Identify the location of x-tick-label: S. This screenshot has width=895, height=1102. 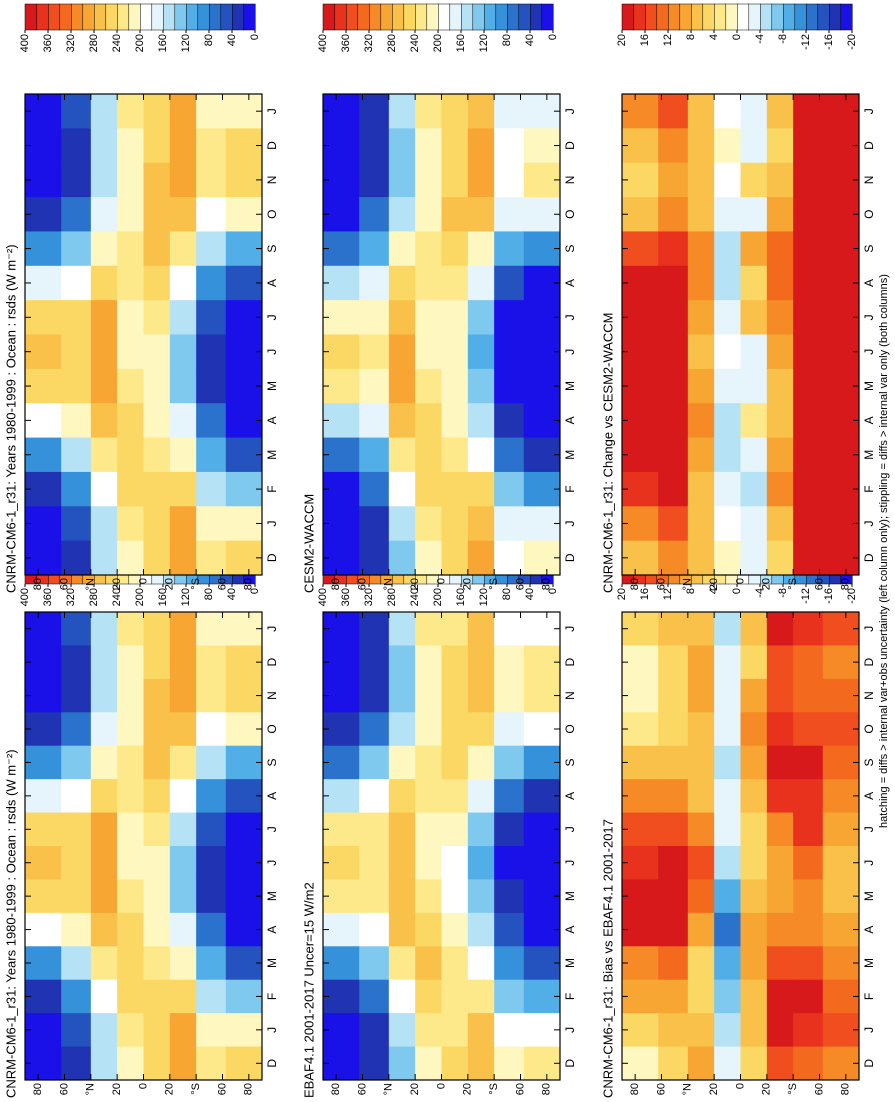
(869, 249).